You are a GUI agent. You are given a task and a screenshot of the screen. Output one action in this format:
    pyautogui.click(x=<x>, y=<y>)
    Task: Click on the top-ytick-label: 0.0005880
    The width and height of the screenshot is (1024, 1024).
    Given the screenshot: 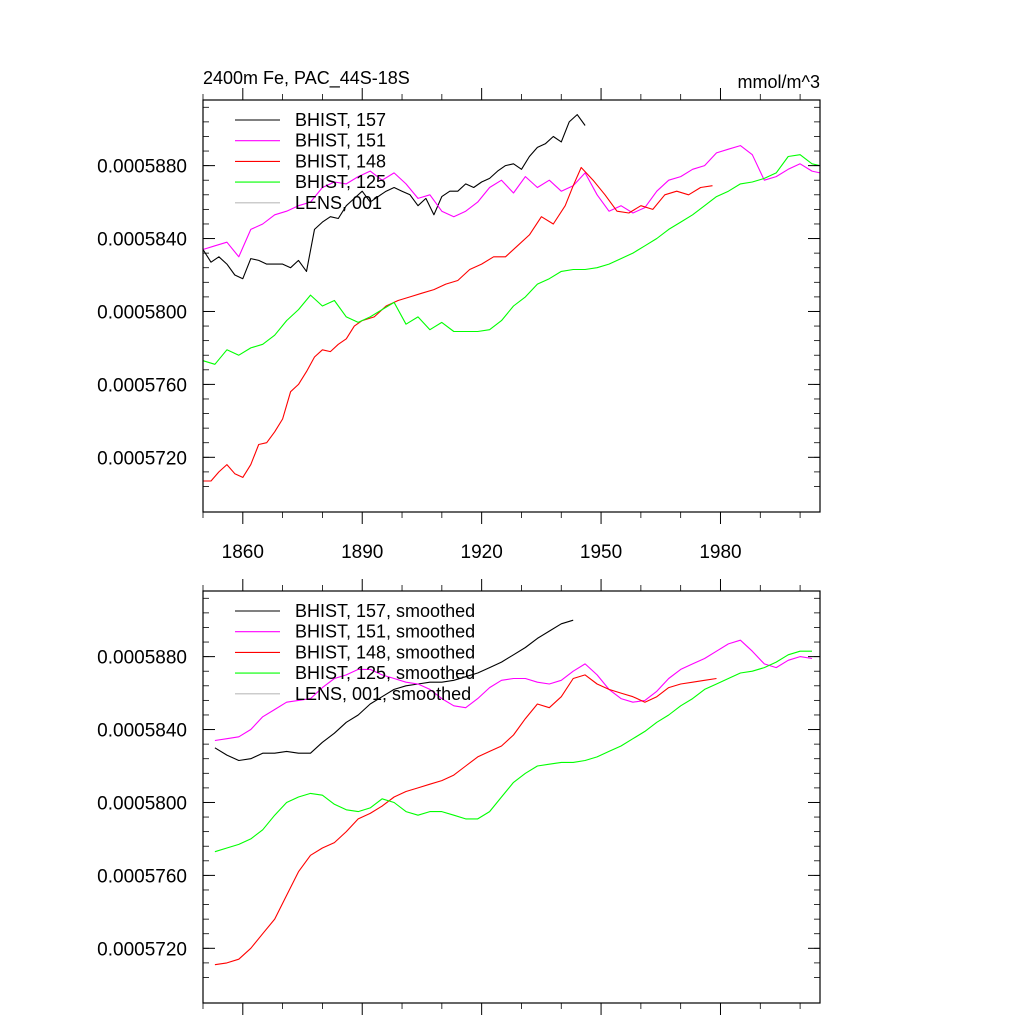 What is the action you would take?
    pyautogui.click(x=142, y=167)
    